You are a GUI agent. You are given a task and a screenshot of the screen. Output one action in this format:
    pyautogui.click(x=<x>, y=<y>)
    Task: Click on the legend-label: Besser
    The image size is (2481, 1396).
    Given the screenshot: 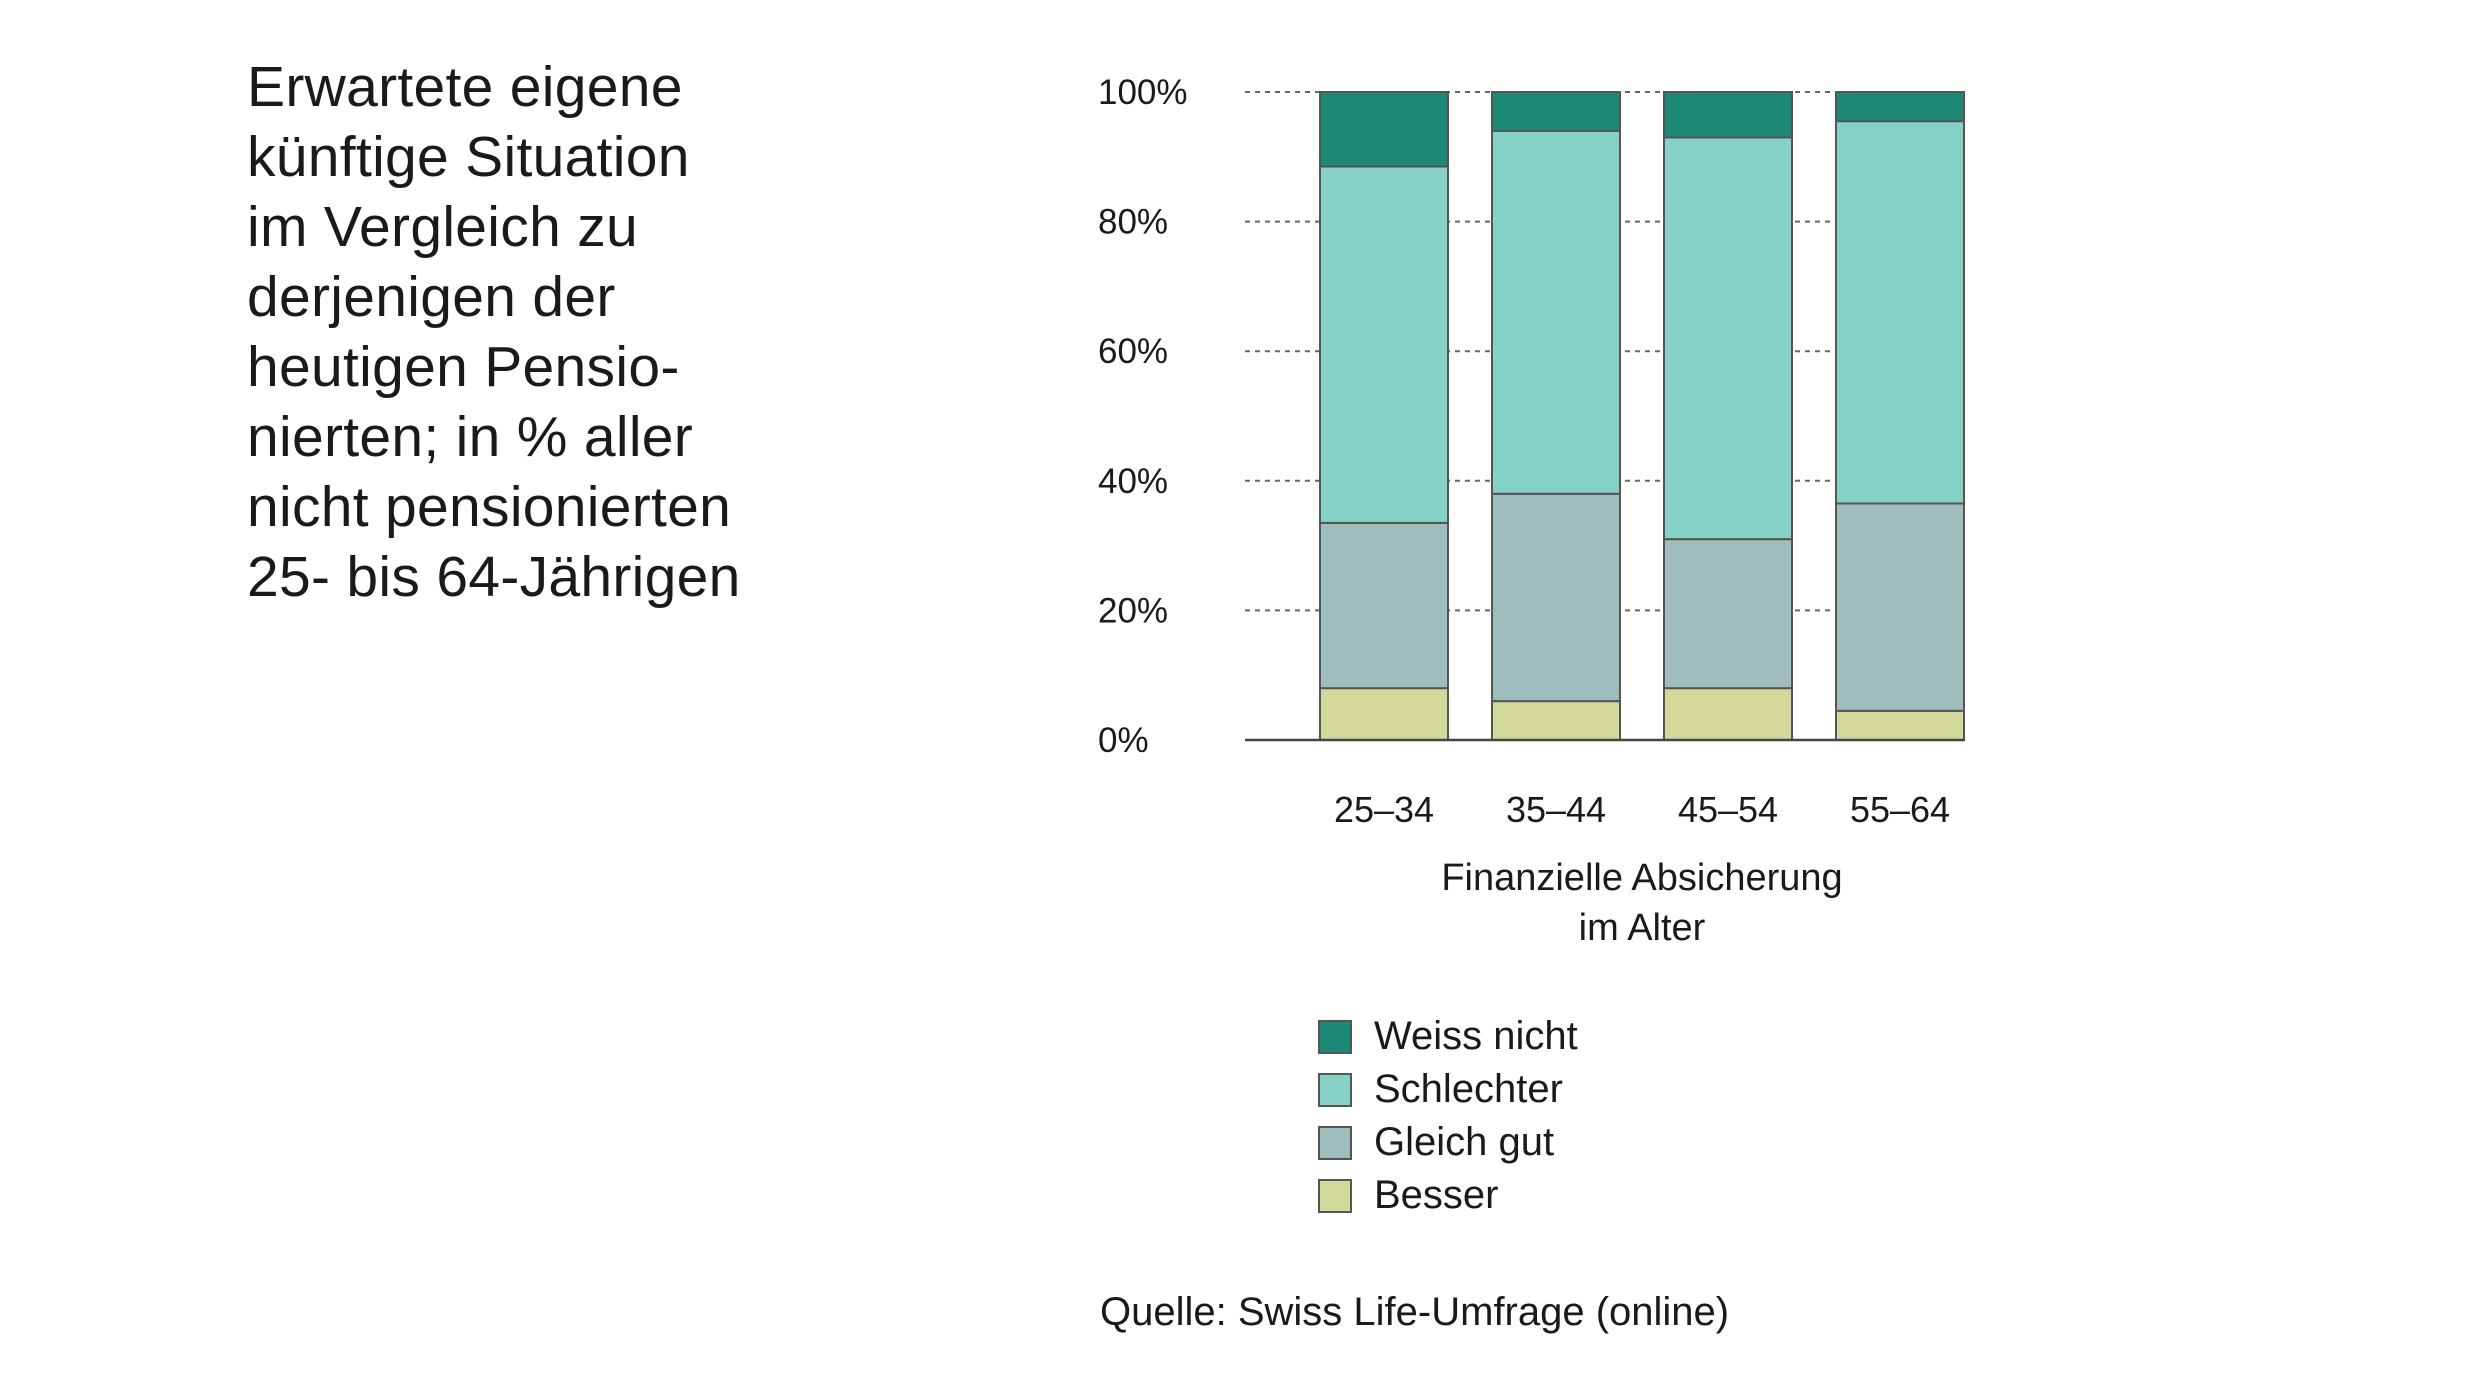 What is the action you would take?
    pyautogui.click(x=1436, y=1195)
    